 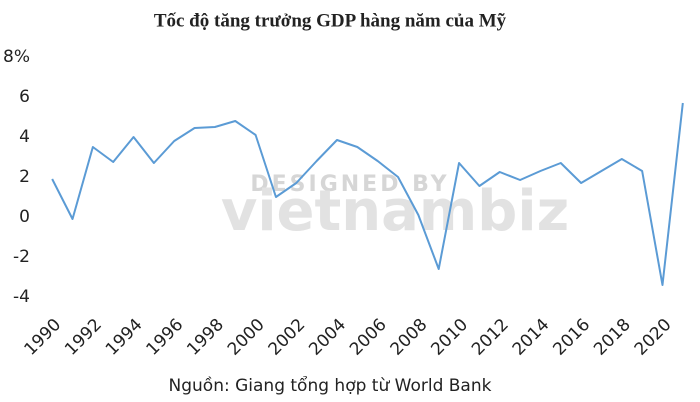 I want to click on y-tick-label: 4, so click(x=24, y=137).